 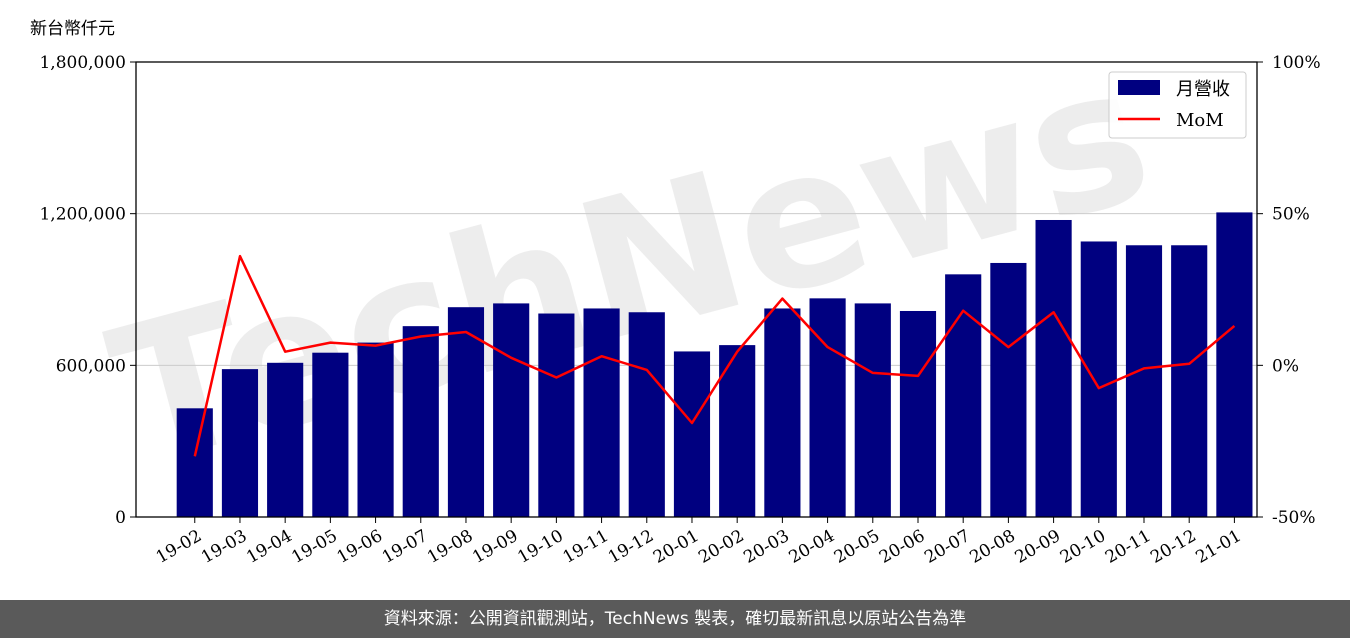 What do you see at coordinates (495, 547) in the screenshot?
I see `x-tick-label-19-09: 19-09` at bounding box center [495, 547].